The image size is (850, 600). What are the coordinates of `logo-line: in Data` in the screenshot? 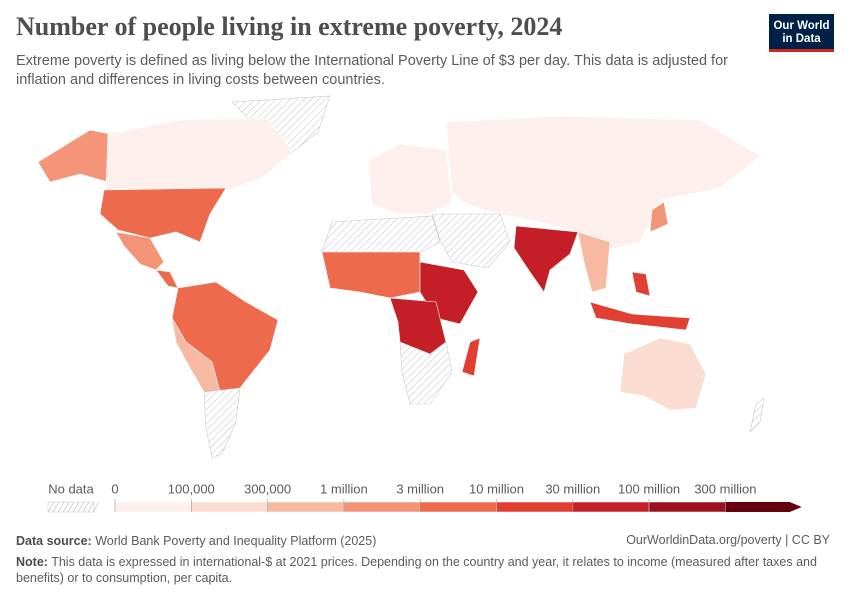 It's located at (801, 39).